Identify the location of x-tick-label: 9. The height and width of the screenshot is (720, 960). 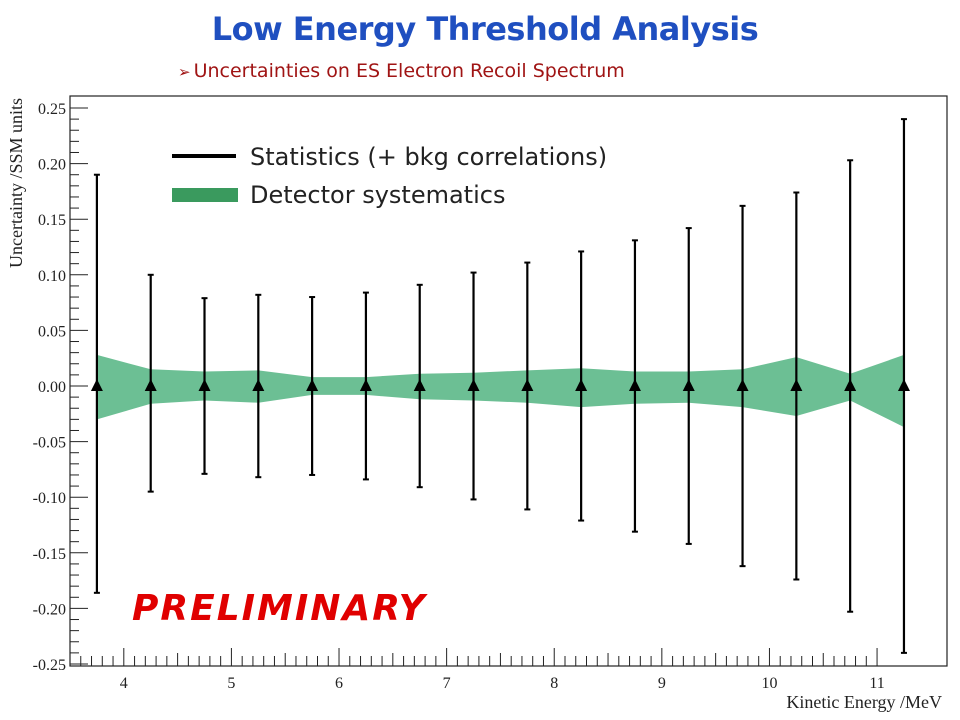
(662, 683).